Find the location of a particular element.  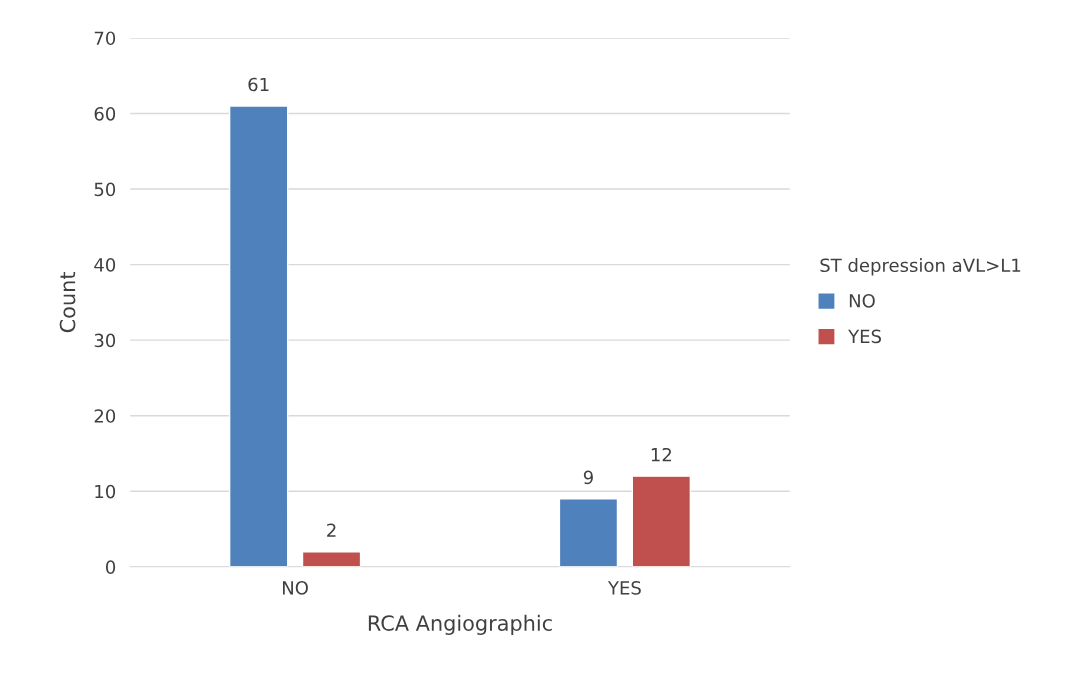

legend-label: YES is located at coordinates (865, 336).